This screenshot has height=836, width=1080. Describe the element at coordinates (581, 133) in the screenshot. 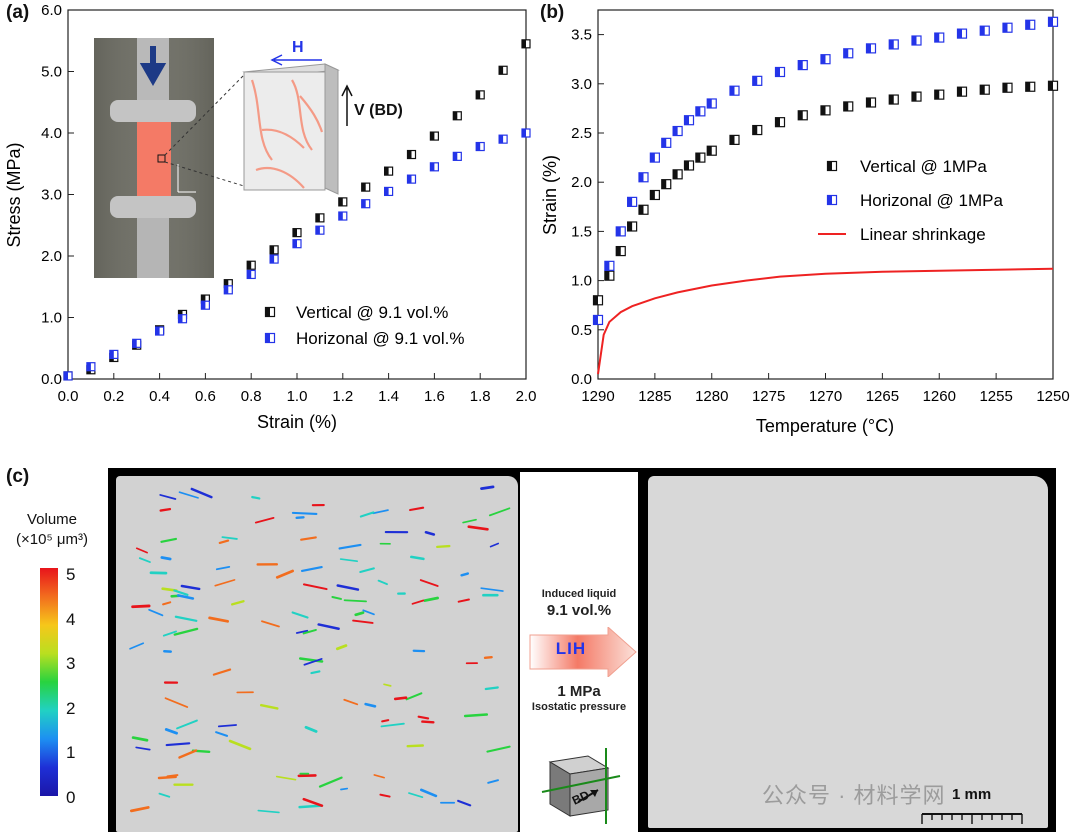

I see `y-tick-label: 2.5` at that location.